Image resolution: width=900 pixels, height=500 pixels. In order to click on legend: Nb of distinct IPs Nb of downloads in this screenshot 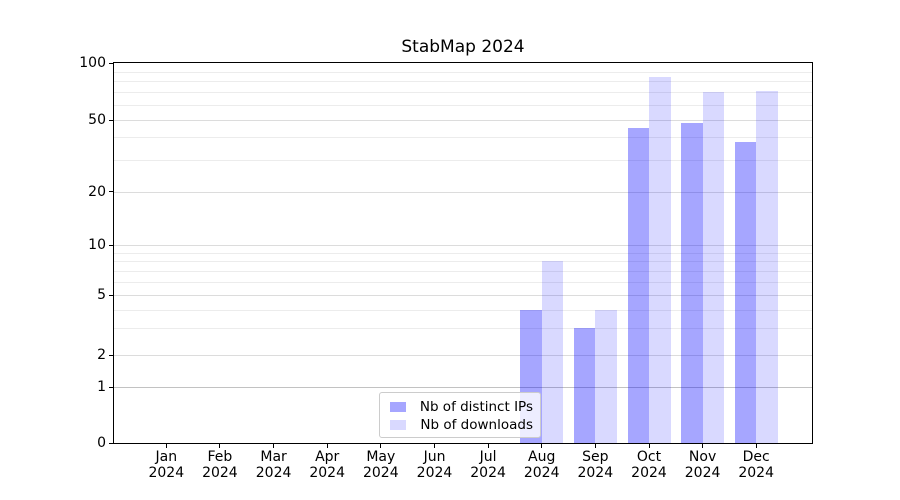, I will do `click(460, 415)`.